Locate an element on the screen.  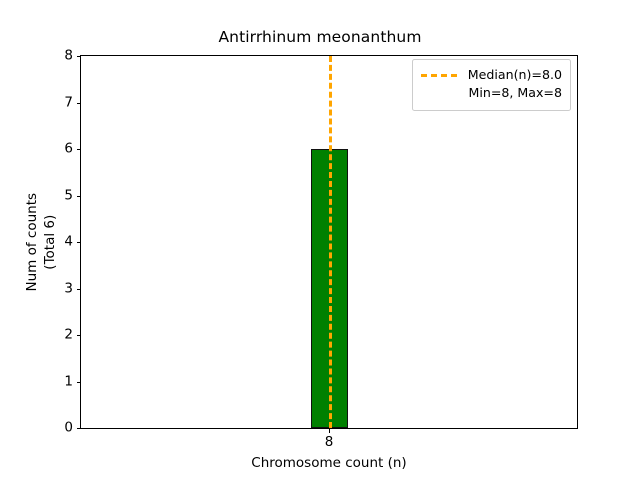
y-tick-label: 1 is located at coordinates (68, 380).